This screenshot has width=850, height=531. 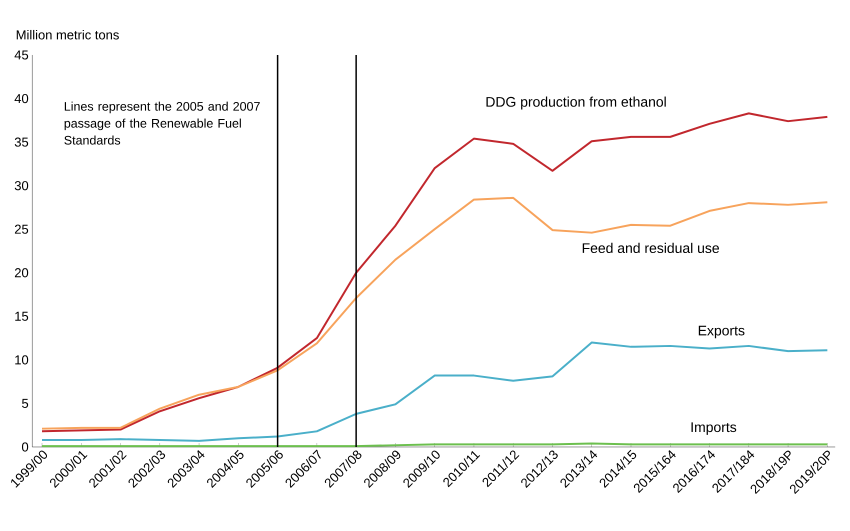 I want to click on y-tick-label: 40, so click(x=21, y=99).